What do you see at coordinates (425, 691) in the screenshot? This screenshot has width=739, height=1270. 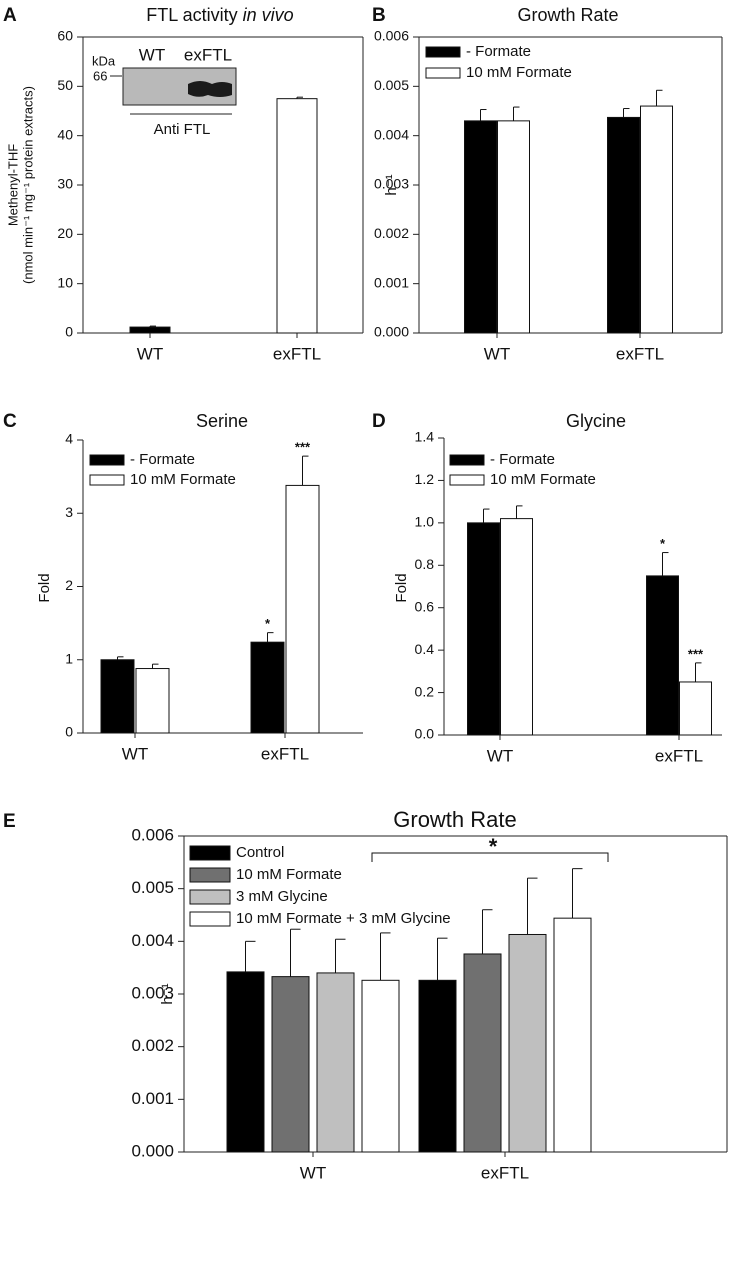 I see `y-tick-label: 0.2` at bounding box center [425, 691].